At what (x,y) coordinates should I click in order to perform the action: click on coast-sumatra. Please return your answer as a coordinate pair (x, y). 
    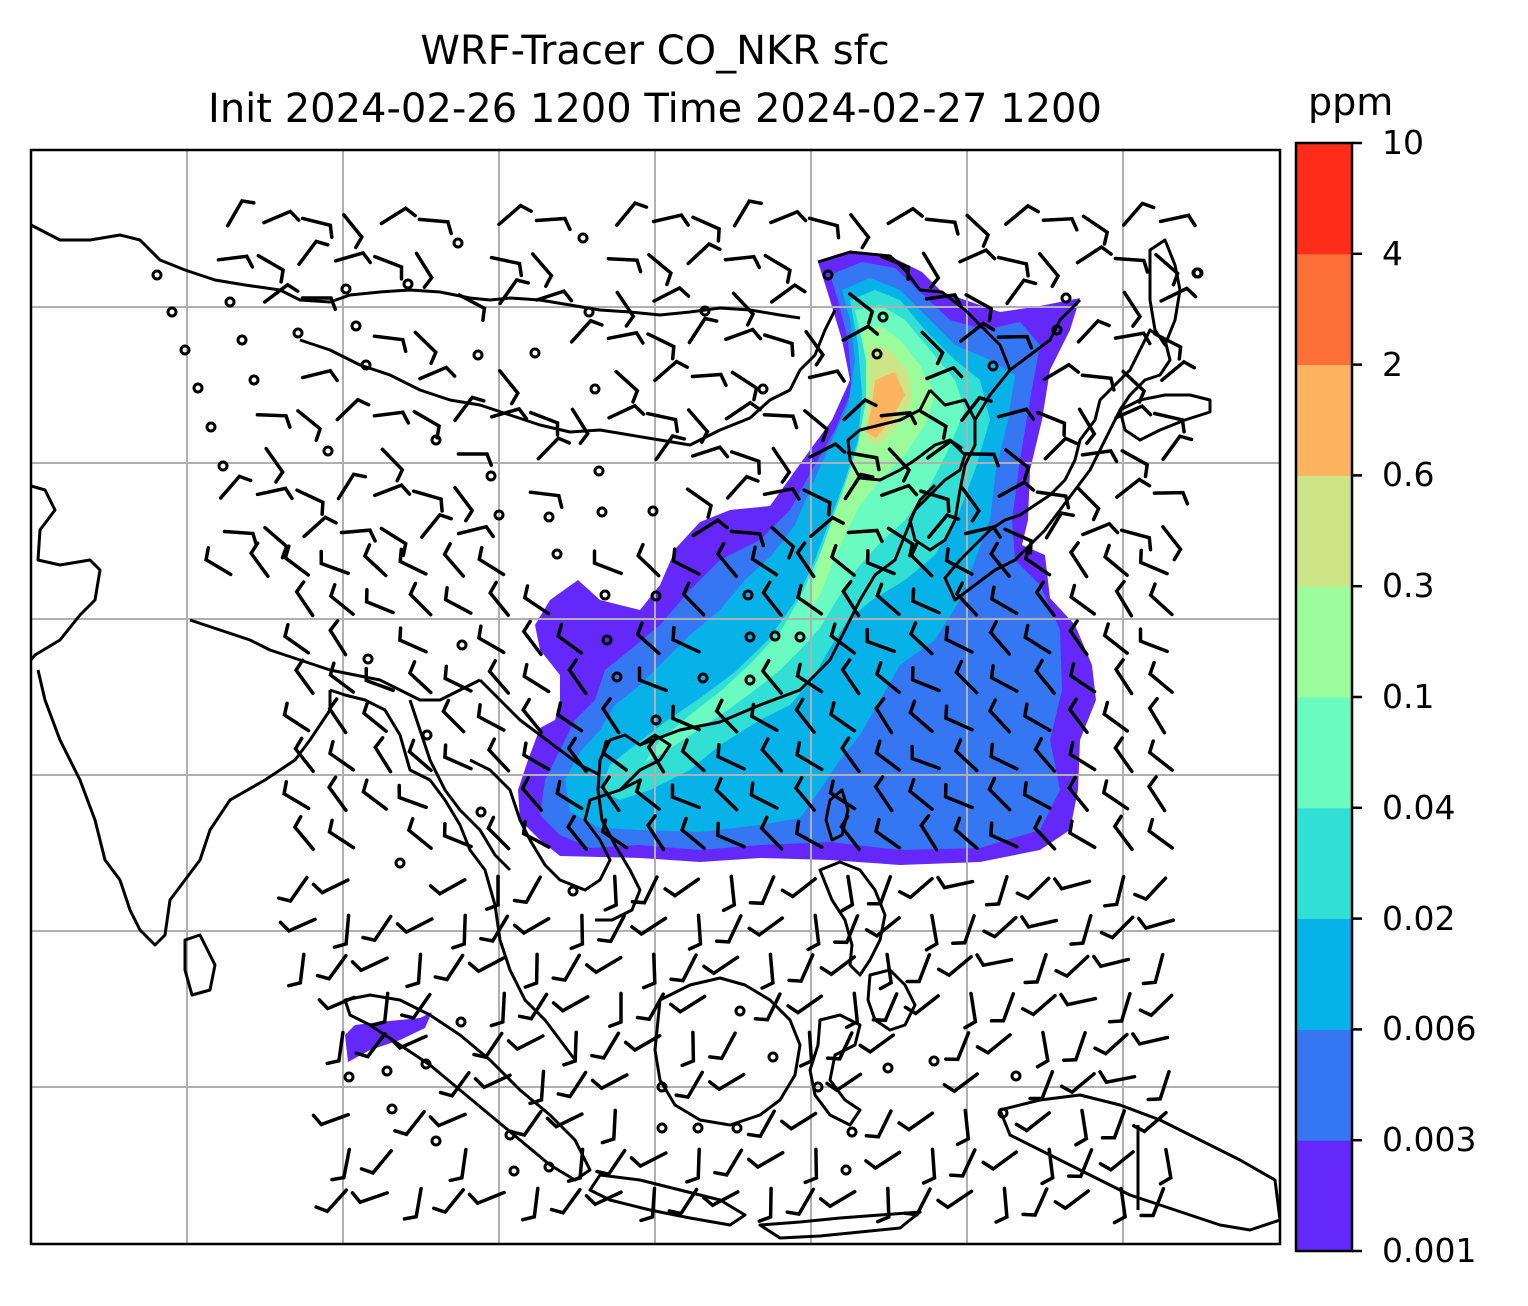
    Looking at the image, I should click on (467, 1087).